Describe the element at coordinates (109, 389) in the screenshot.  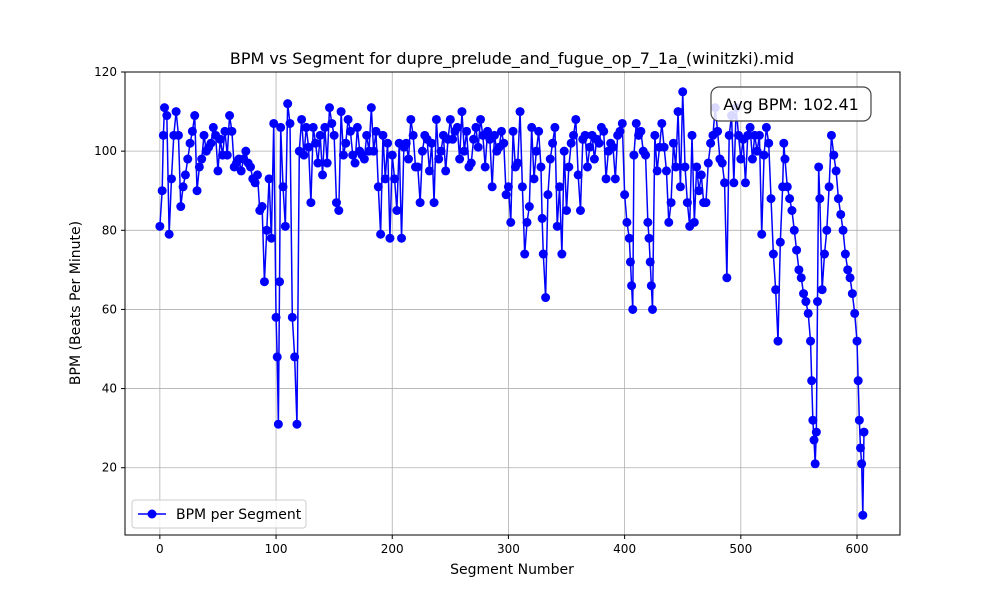
I see `y-tick-label: 40` at that location.